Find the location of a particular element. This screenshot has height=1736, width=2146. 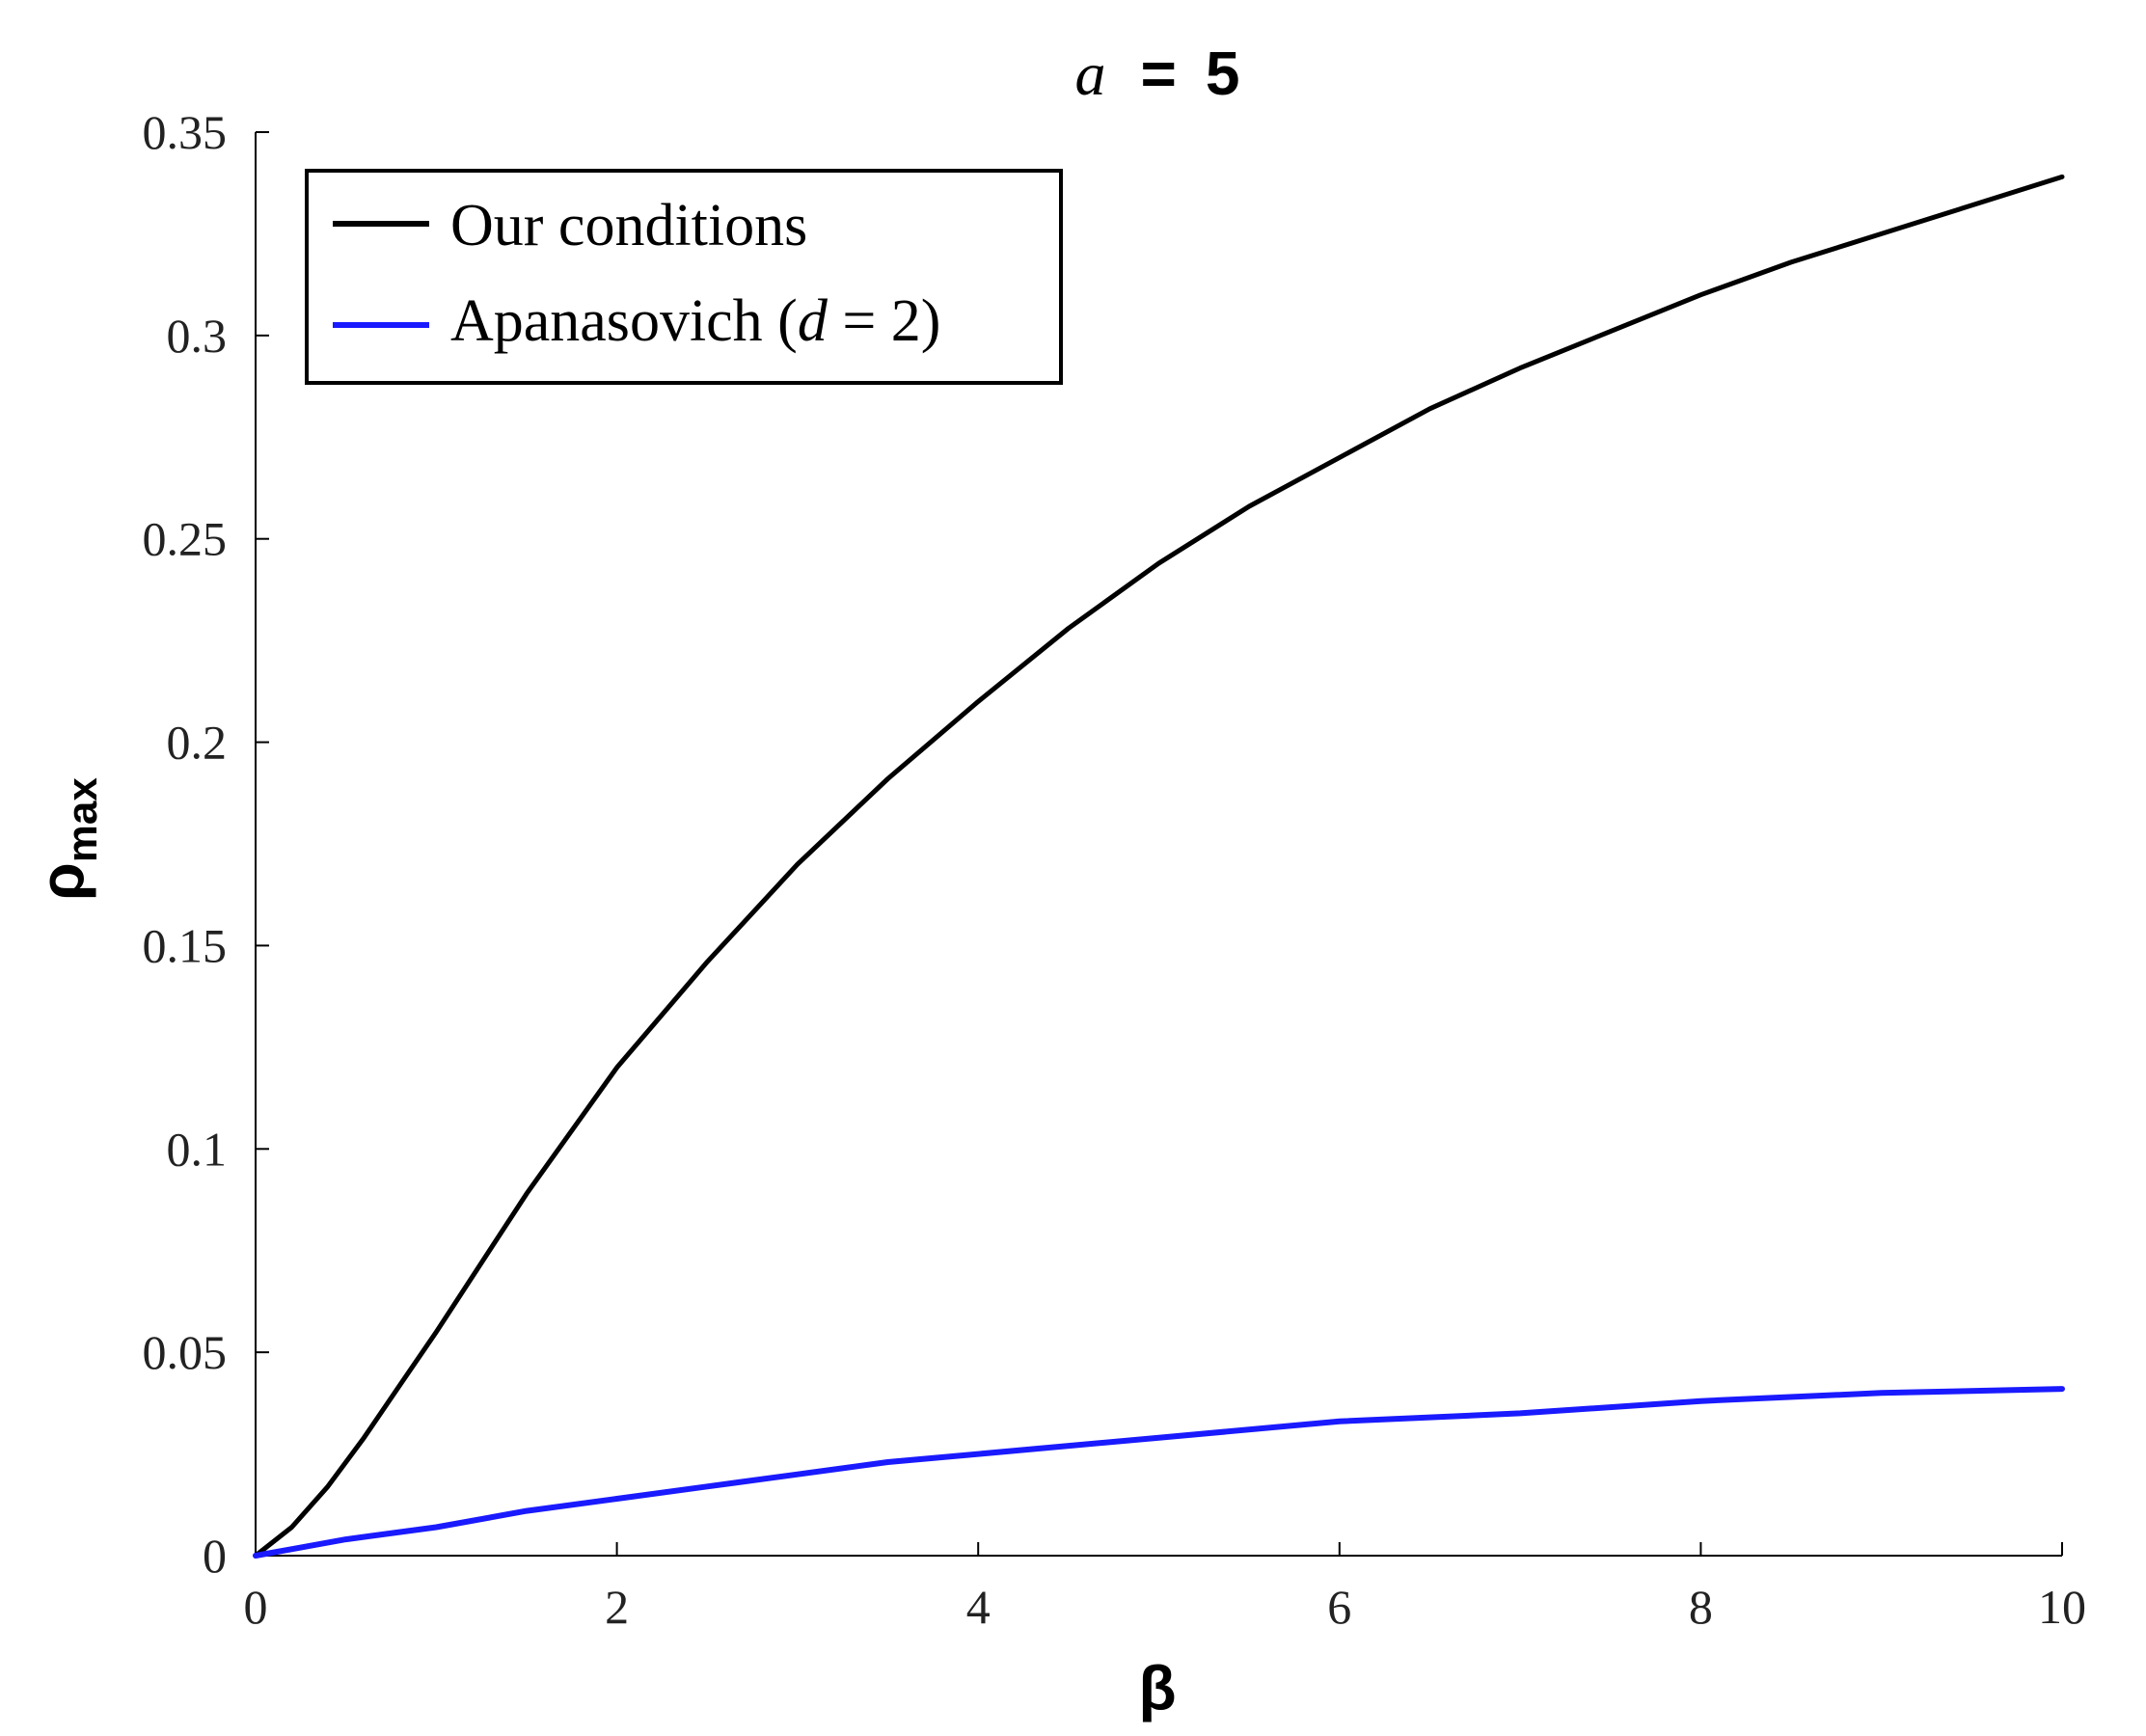

x-tick-label: 2 is located at coordinates (617, 1607).